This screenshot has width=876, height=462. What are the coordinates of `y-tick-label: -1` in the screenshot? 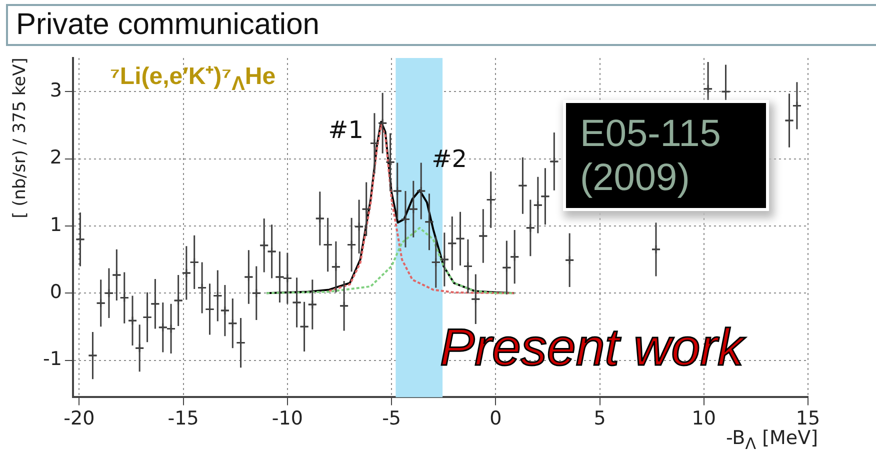 It's located at (52, 359).